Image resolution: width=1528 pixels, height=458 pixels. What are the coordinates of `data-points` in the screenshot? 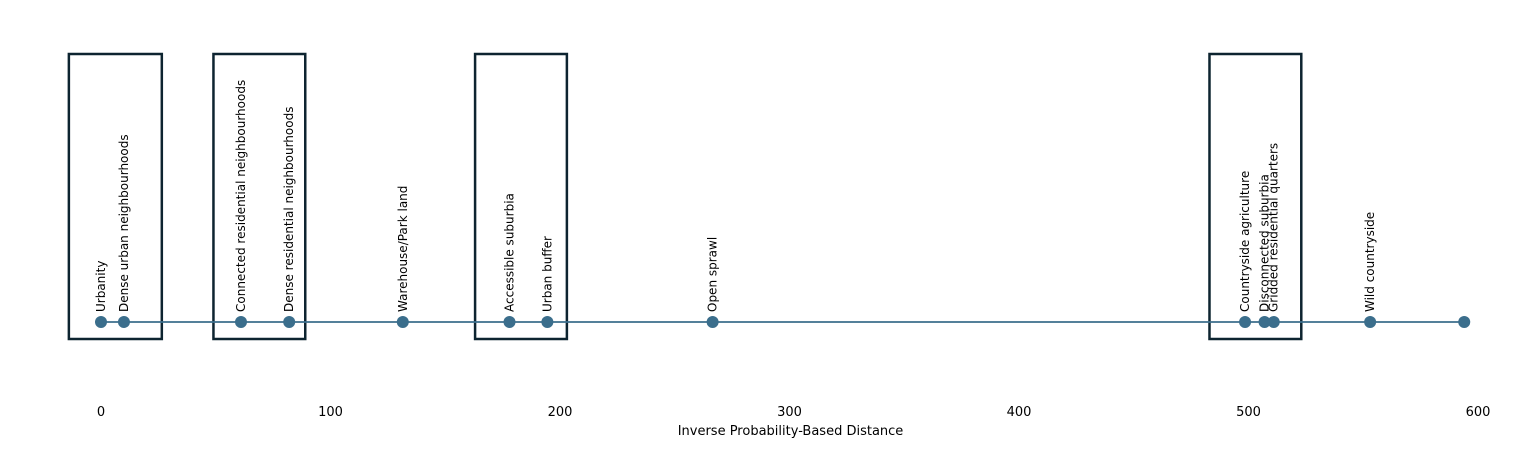 It's located at (783, 322).